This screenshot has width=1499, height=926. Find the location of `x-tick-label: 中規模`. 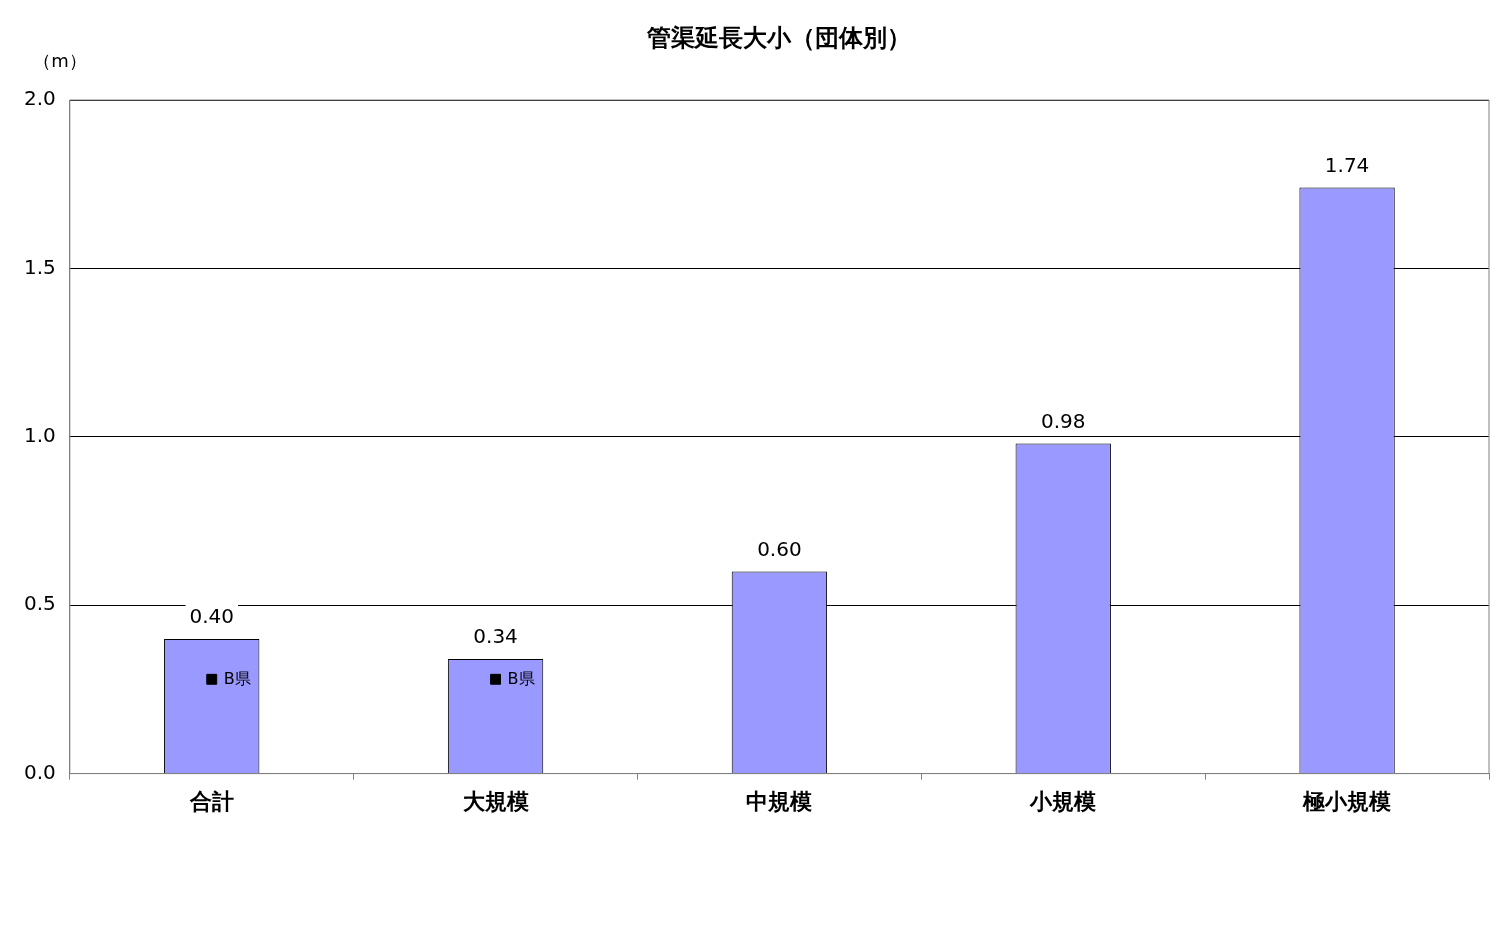

x-tick-label: 中規模 is located at coordinates (779, 801).